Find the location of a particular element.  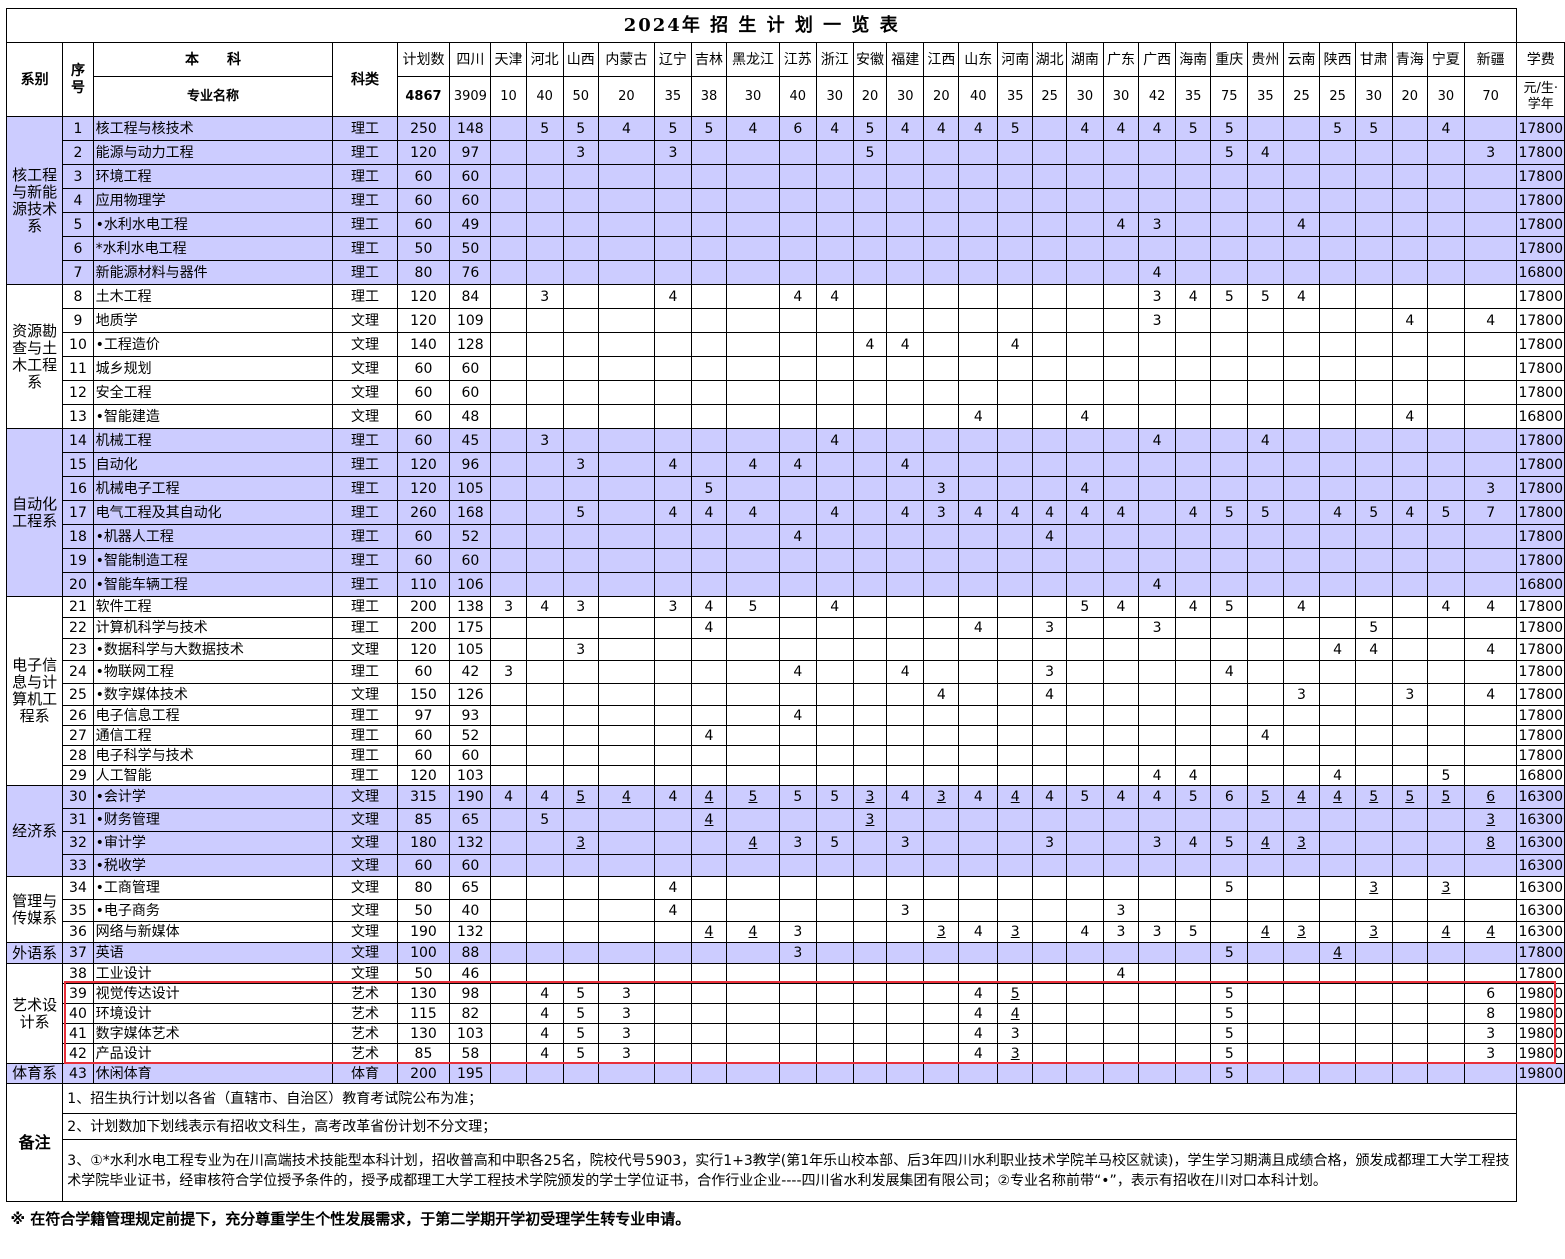

row-province-1: 3 is located at coordinates (508, 672).